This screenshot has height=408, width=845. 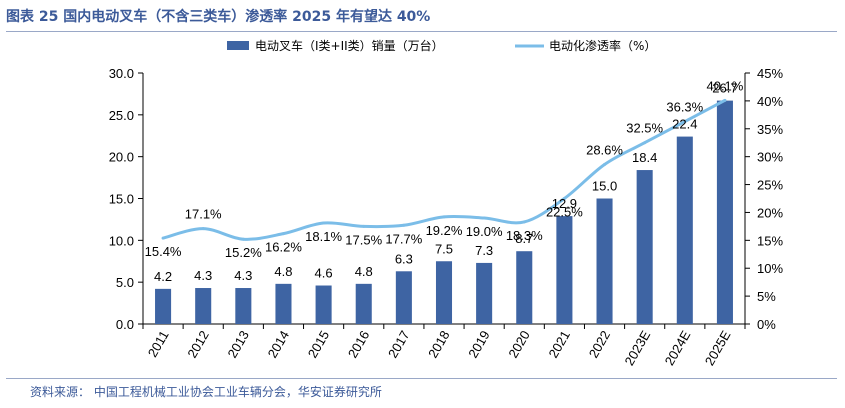 I want to click on legend-bar-swatch, so click(x=238, y=45).